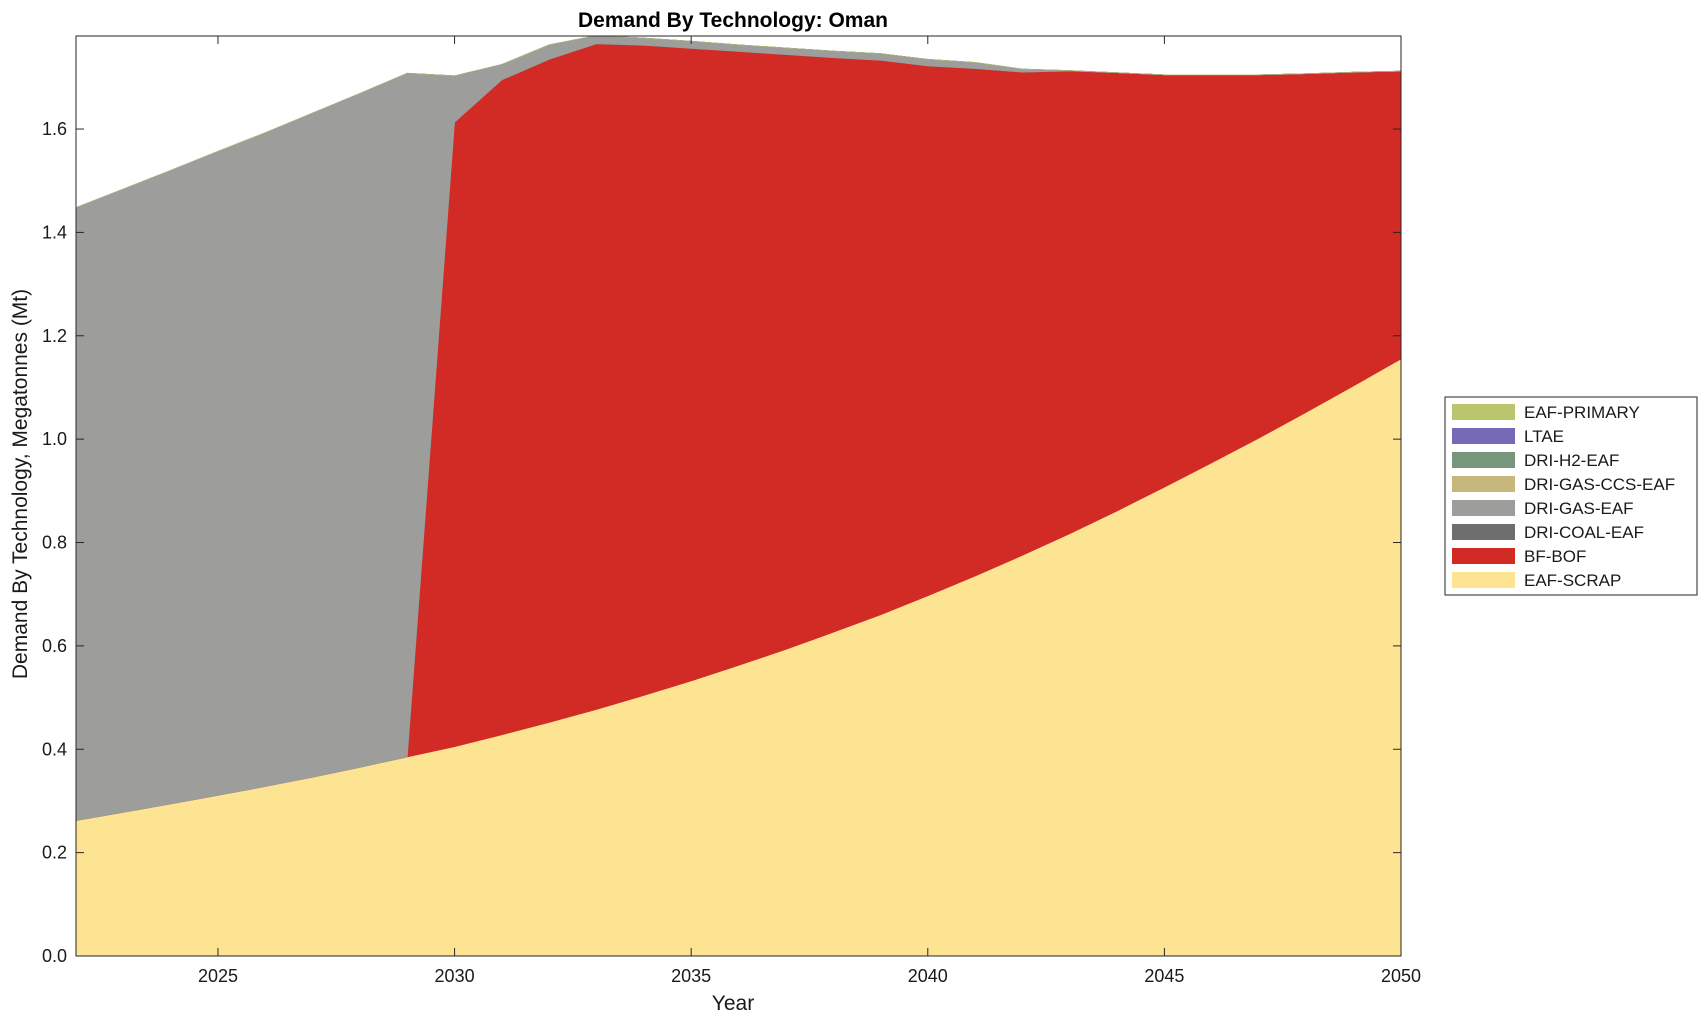 This screenshot has height=1021, width=1703. Describe the element at coordinates (733, 1003) in the screenshot. I see `x-axis-label: Year` at that location.